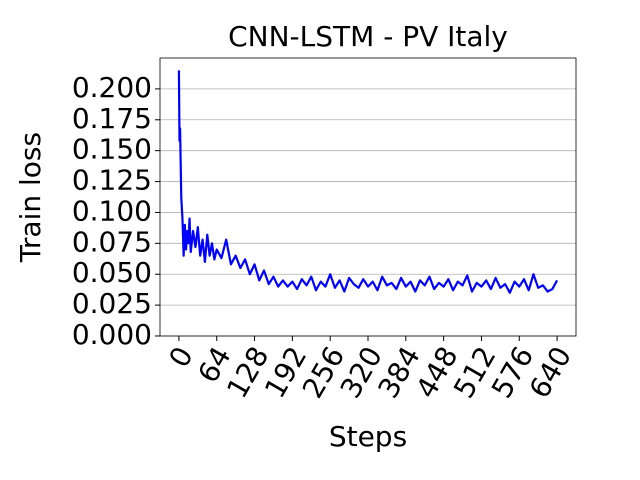 The width and height of the screenshot is (640, 480). I want to click on y-tick-label: 0.100, so click(112, 210).